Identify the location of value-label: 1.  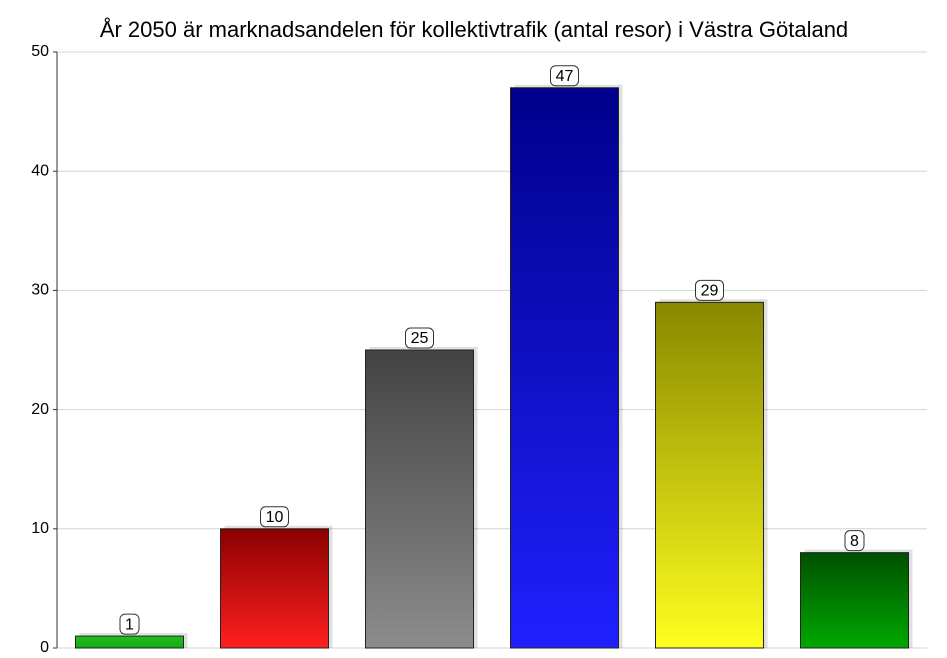
(129, 624).